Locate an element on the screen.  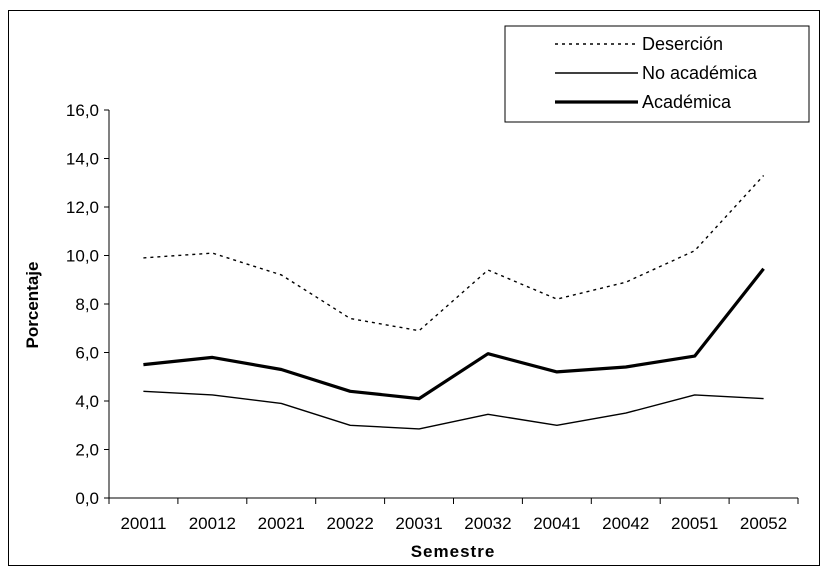
x-tick-label: 20032 is located at coordinates (487, 523).